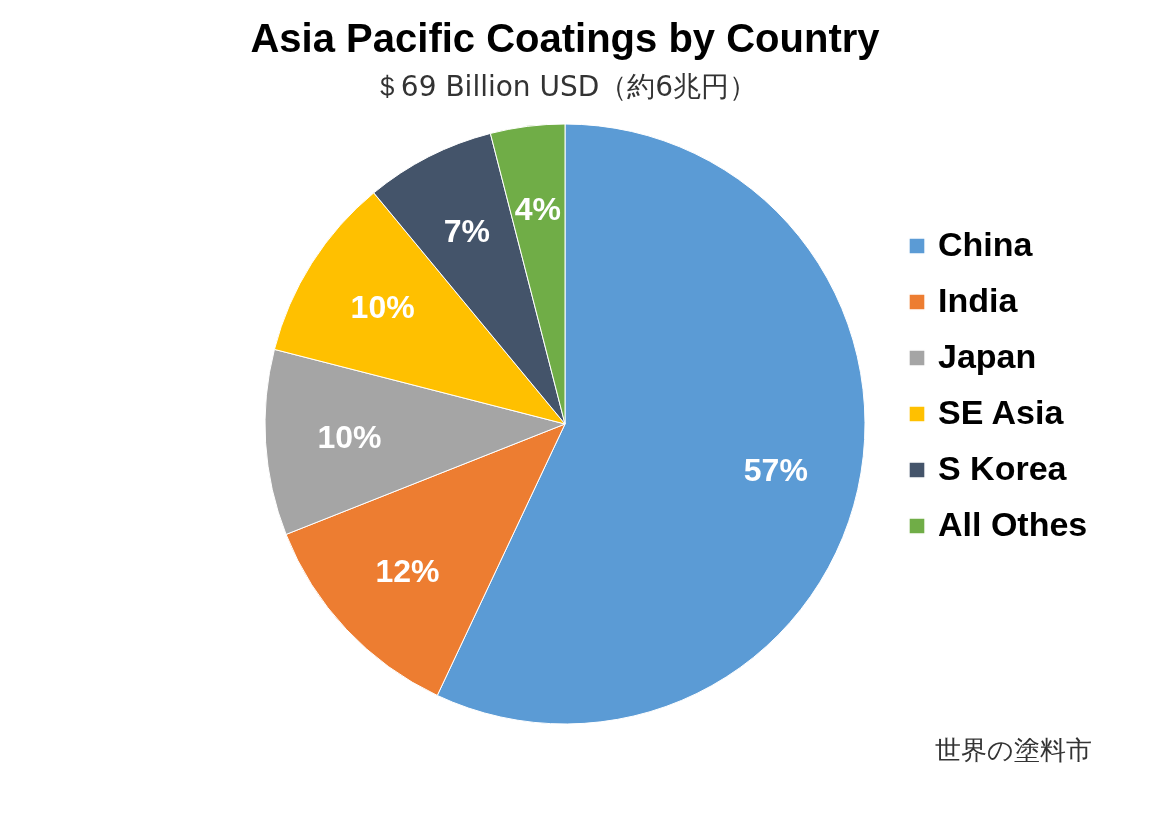  I want to click on legend-label: India, so click(978, 300).